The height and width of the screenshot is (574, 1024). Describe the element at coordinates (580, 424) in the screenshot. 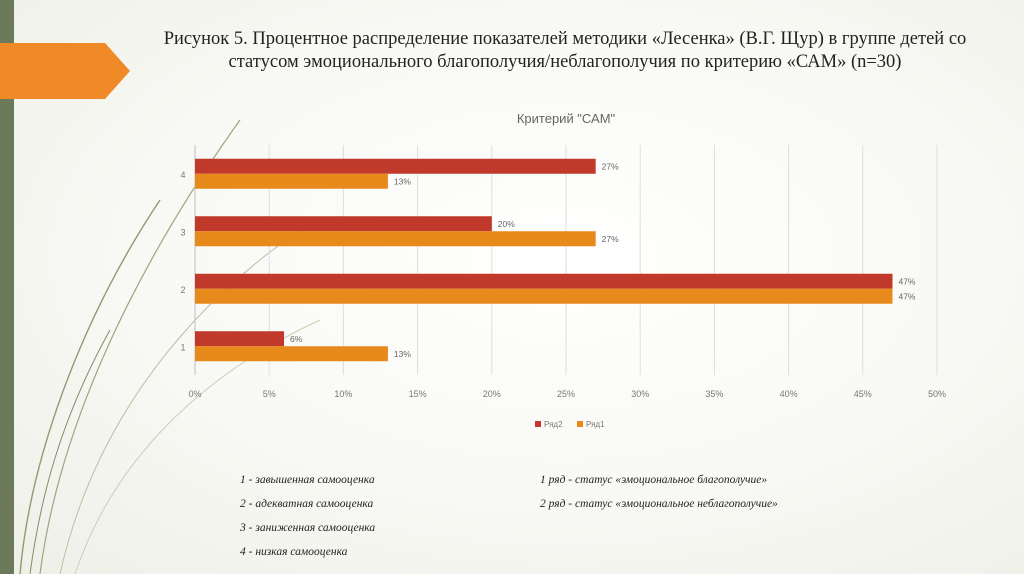

I see `legend-swatch-Ряд1` at that location.